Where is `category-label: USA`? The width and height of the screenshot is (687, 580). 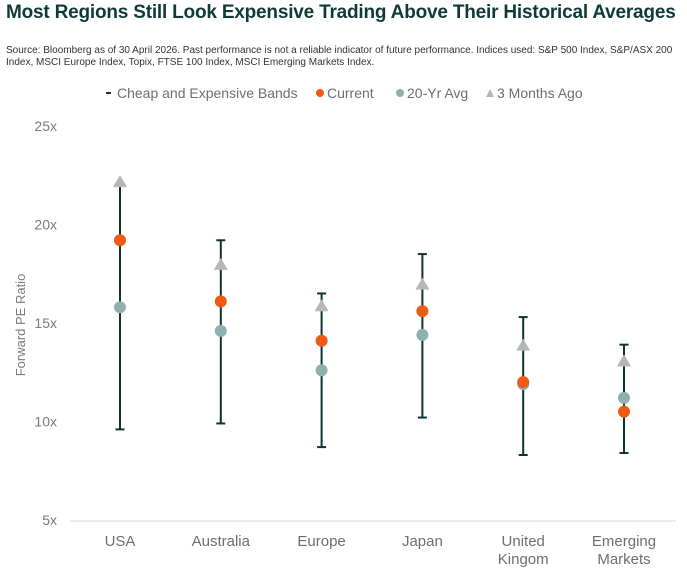 category-label: USA is located at coordinates (120, 541).